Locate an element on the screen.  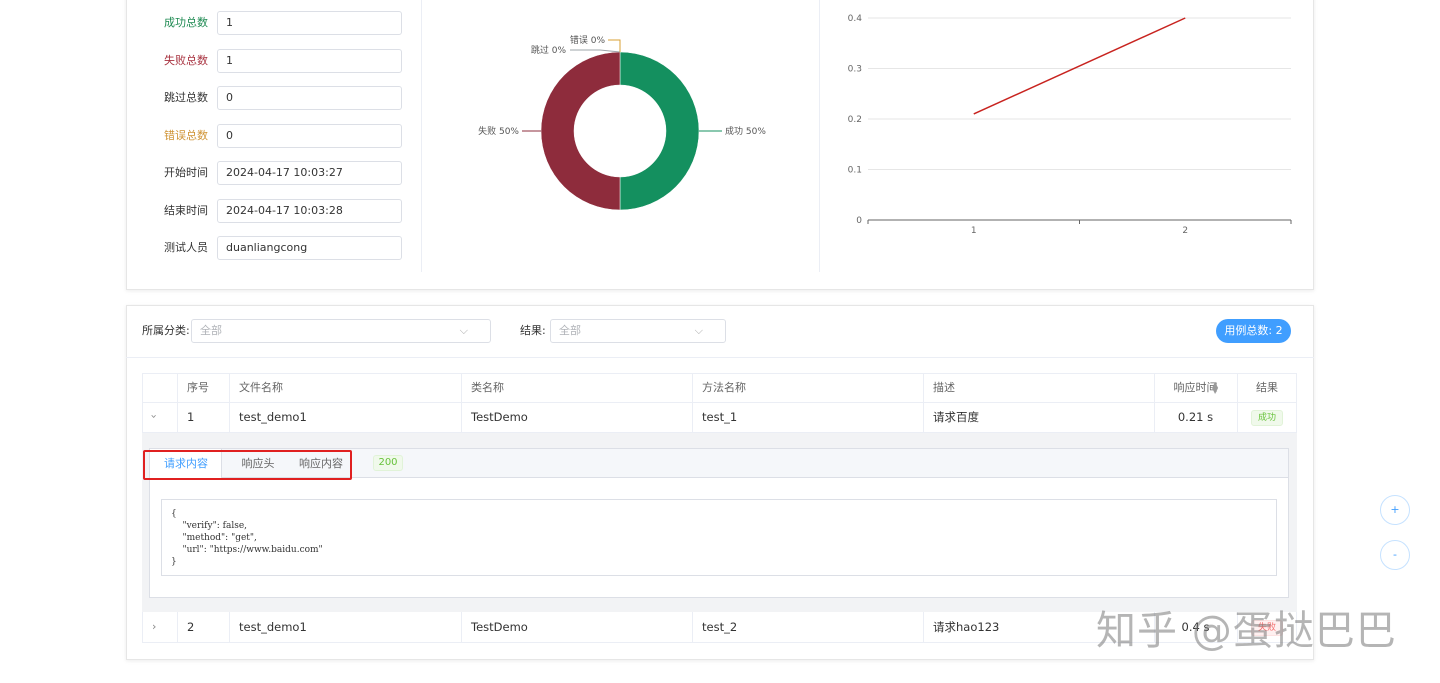
code-line: { is located at coordinates (174, 514).